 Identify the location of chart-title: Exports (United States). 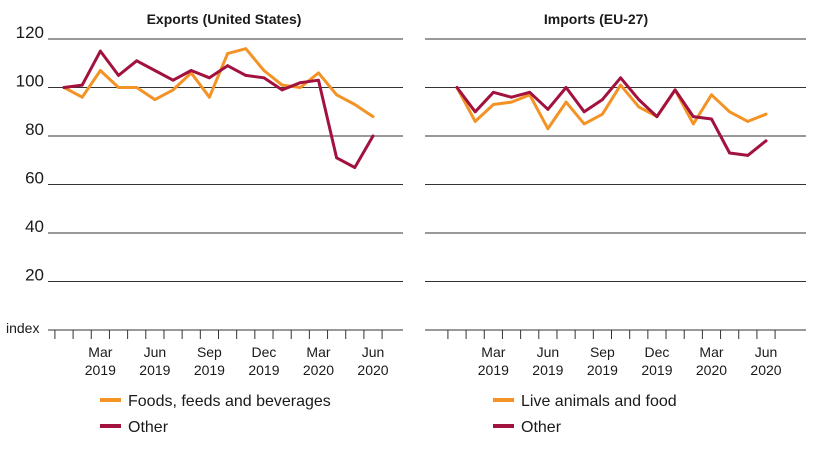
(224, 19).